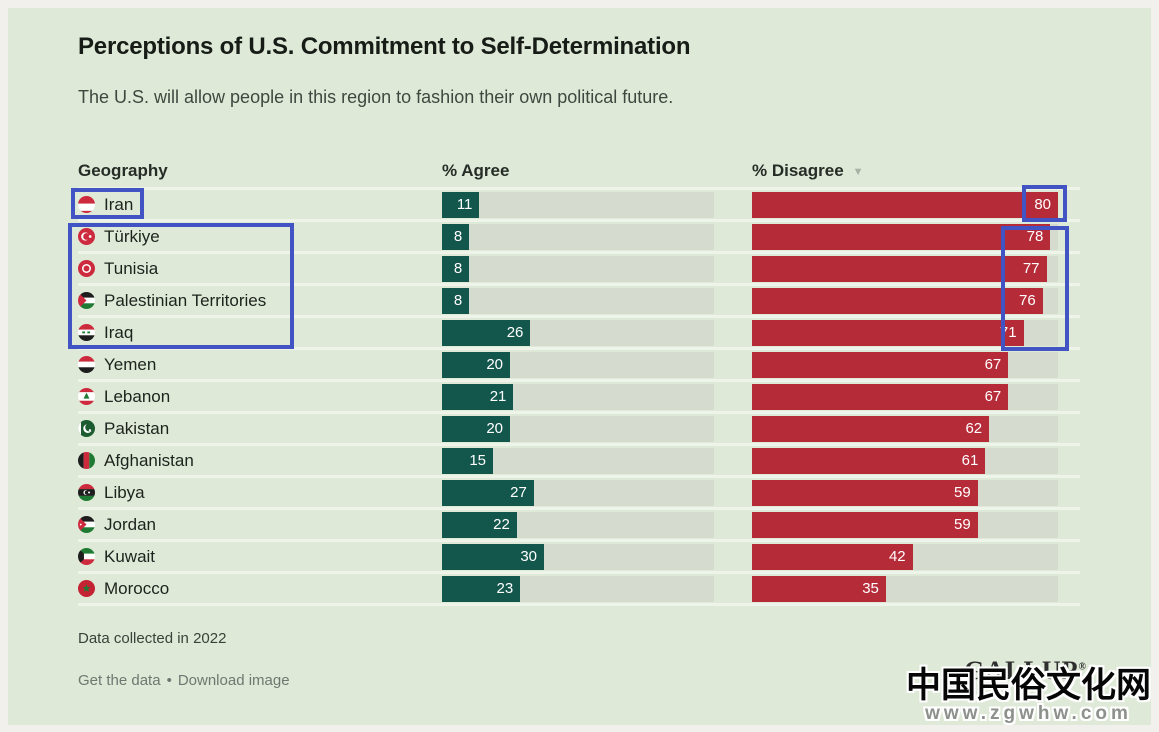  Describe the element at coordinates (132, 236) in the screenshot. I see `country-name: Türkiye` at that location.